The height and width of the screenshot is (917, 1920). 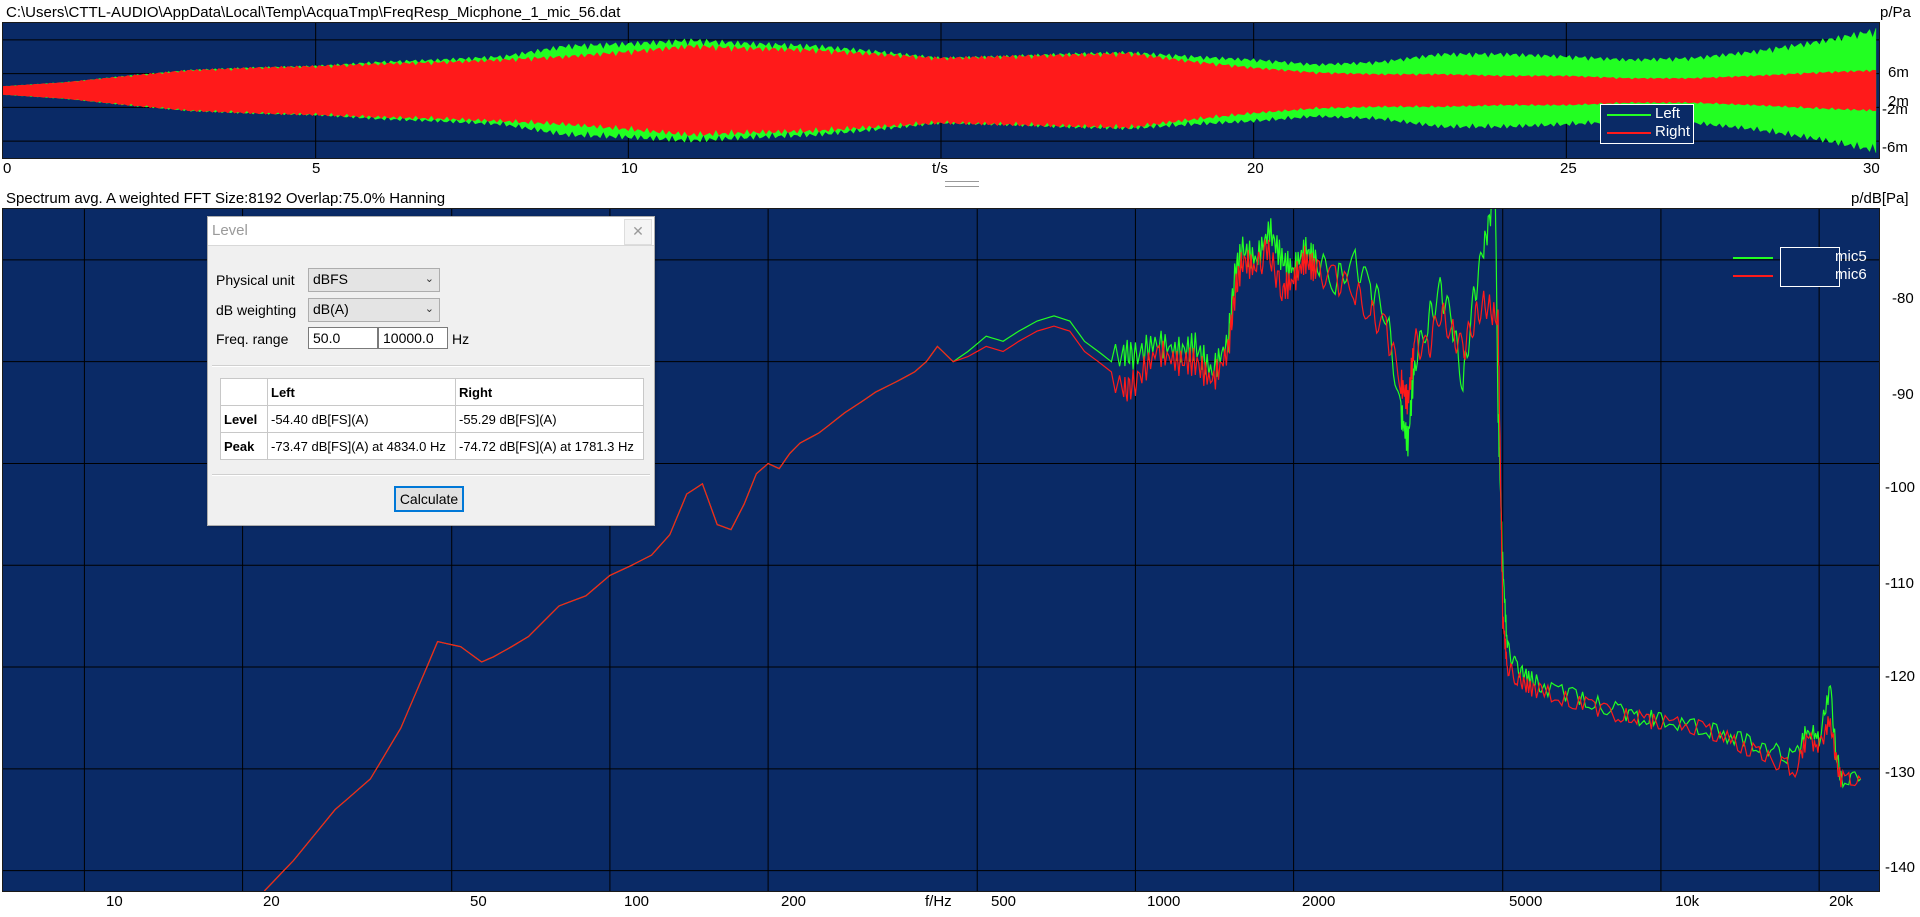 I want to click on table-header-left: Left, so click(x=361, y=392).